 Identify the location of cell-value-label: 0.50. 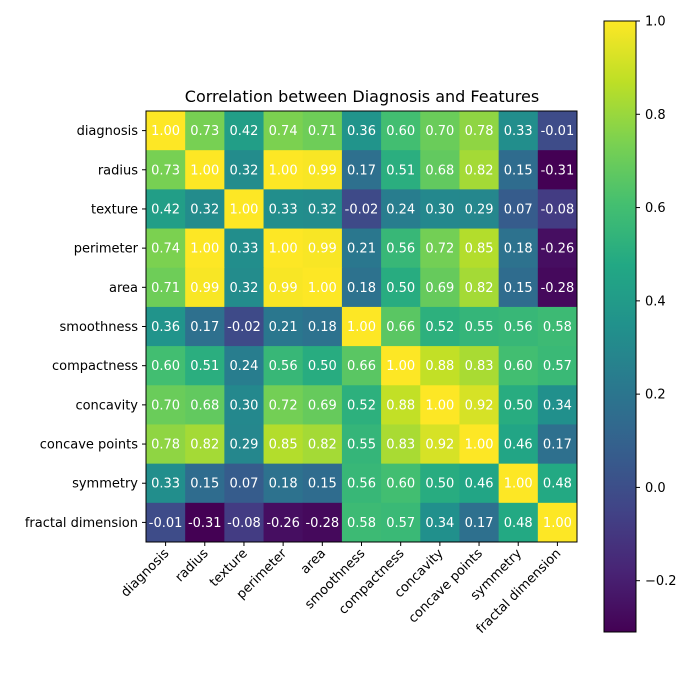
(400, 288).